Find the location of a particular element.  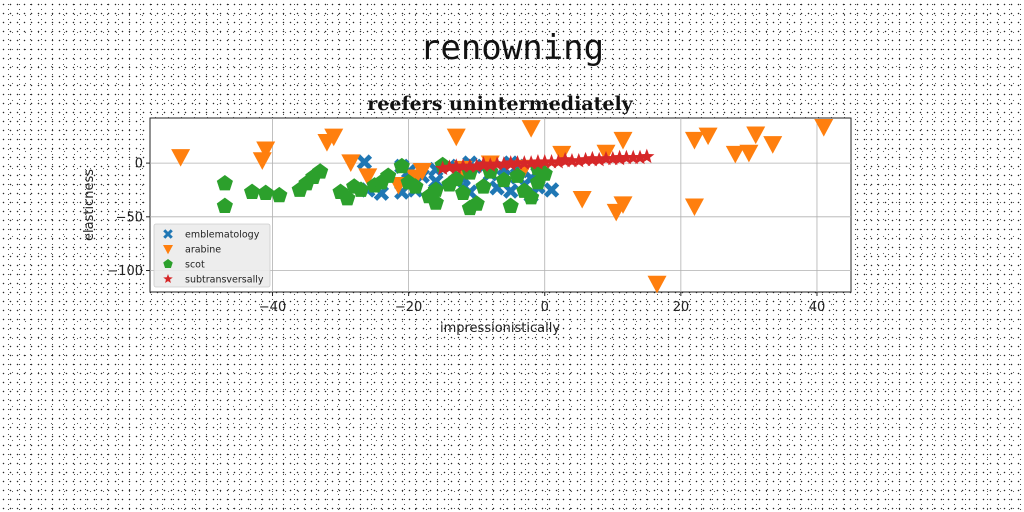

x-tick-label: −40 is located at coordinates (272, 307).